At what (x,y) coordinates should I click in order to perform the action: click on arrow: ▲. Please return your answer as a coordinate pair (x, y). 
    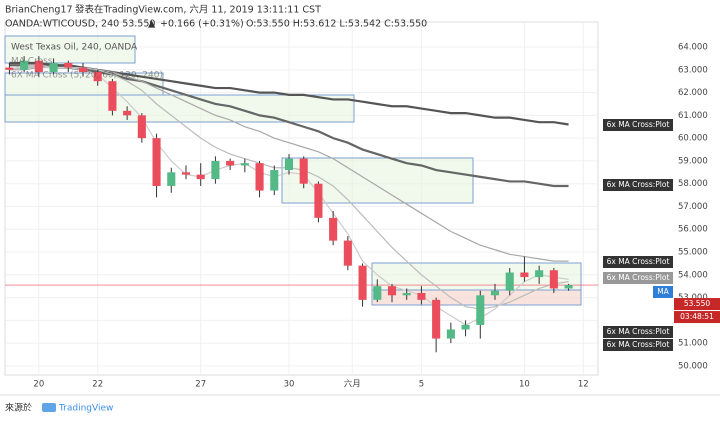
    Looking at the image, I should click on (152, 24).